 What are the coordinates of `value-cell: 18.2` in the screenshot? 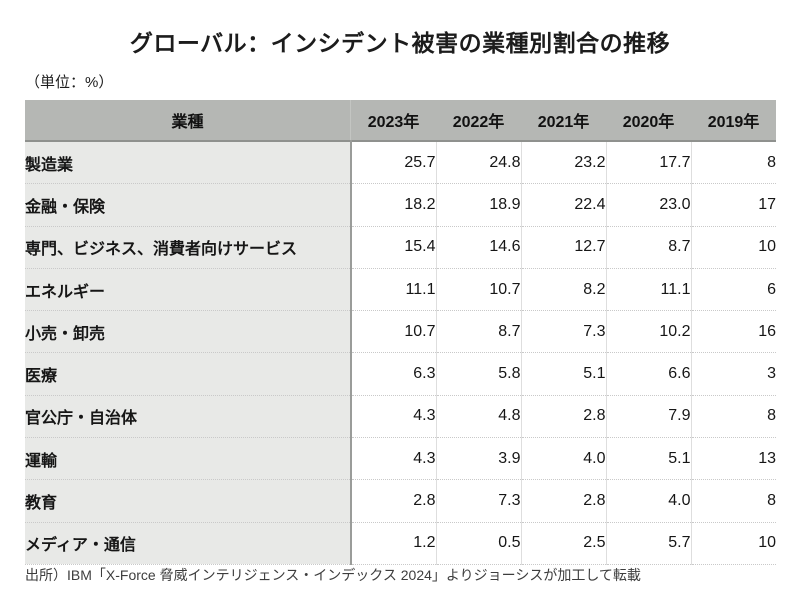 It's located at (393, 205).